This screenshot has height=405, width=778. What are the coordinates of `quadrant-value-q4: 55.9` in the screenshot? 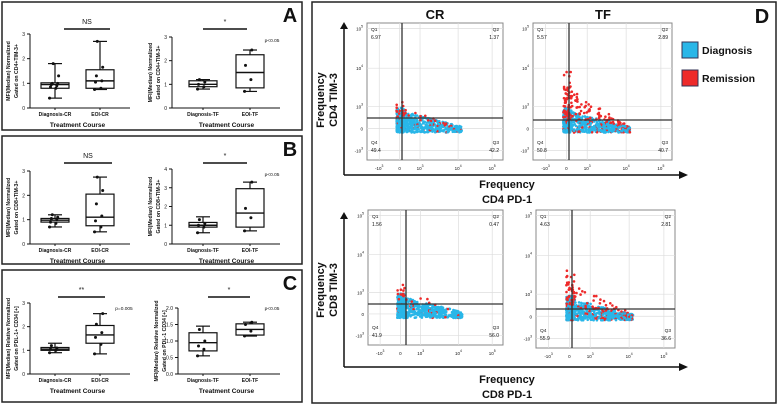 It's located at (545, 339).